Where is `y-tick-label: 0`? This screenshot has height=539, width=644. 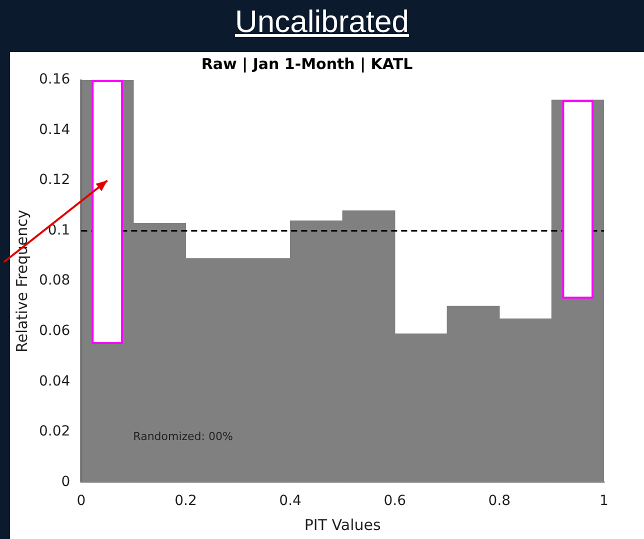 y-tick-label: 0 is located at coordinates (65, 482).